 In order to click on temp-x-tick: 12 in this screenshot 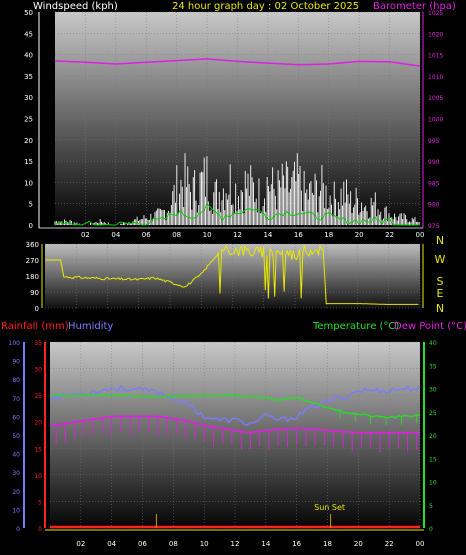, I will do `click(235, 544)`.